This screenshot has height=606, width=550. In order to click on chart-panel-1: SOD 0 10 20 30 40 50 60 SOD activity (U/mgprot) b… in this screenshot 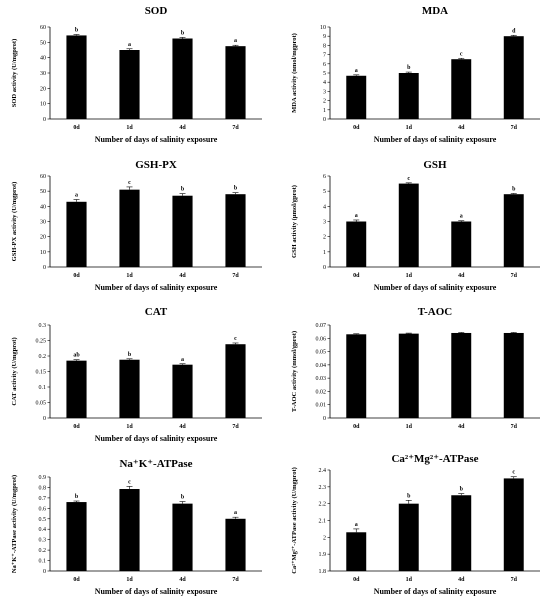, I will do `click(136, 74)`.